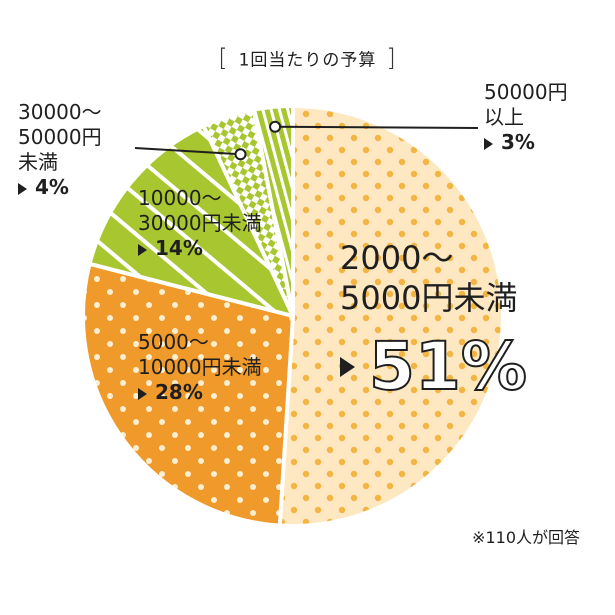 The width and height of the screenshot is (615, 615). Describe the element at coordinates (526, 537) in the screenshot. I see `respondents-note: ※110人が回答` at that location.